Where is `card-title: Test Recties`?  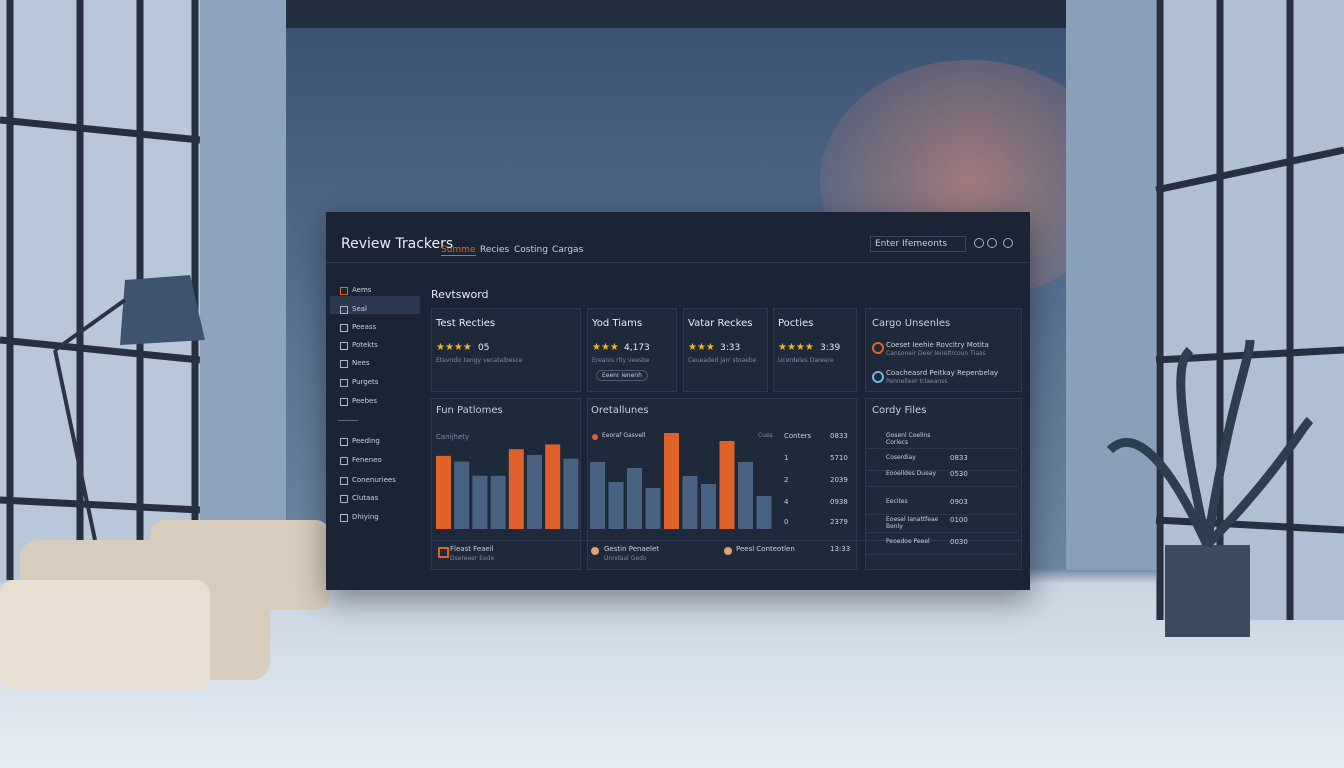
card-title: Test Recties is located at coordinates (466, 323).